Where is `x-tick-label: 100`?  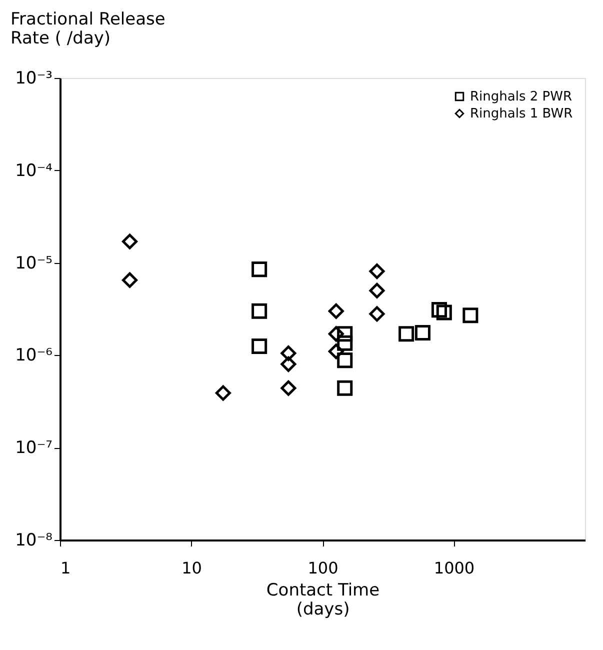
x-tick-label: 100 is located at coordinates (323, 568).